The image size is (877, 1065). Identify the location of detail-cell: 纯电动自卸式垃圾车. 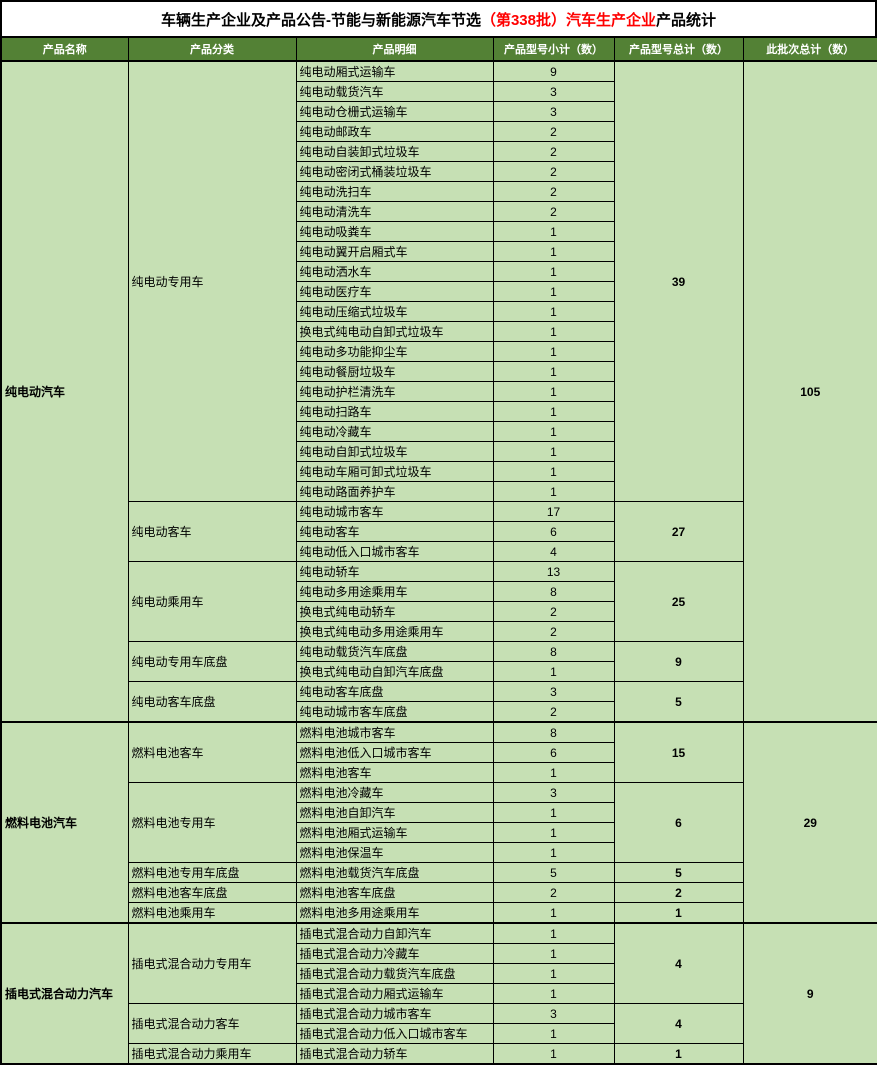
(394, 451).